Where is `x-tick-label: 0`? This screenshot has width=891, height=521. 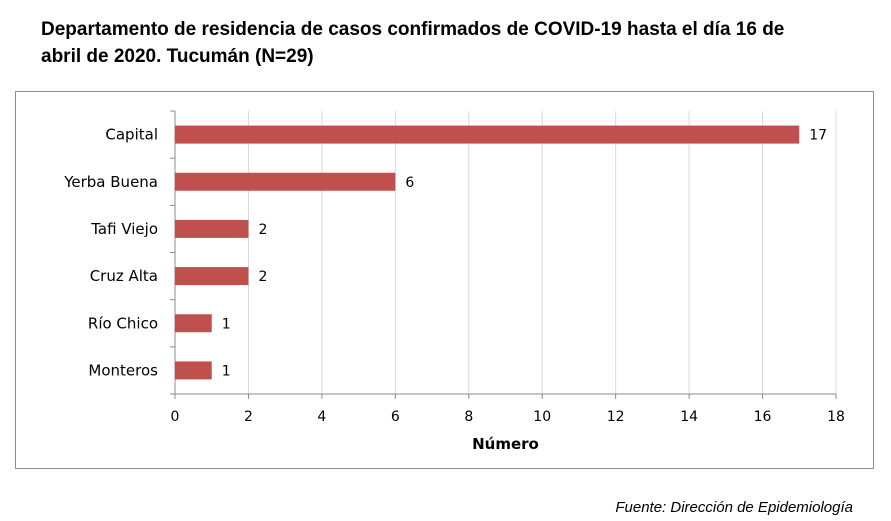
x-tick-label: 0 is located at coordinates (175, 417).